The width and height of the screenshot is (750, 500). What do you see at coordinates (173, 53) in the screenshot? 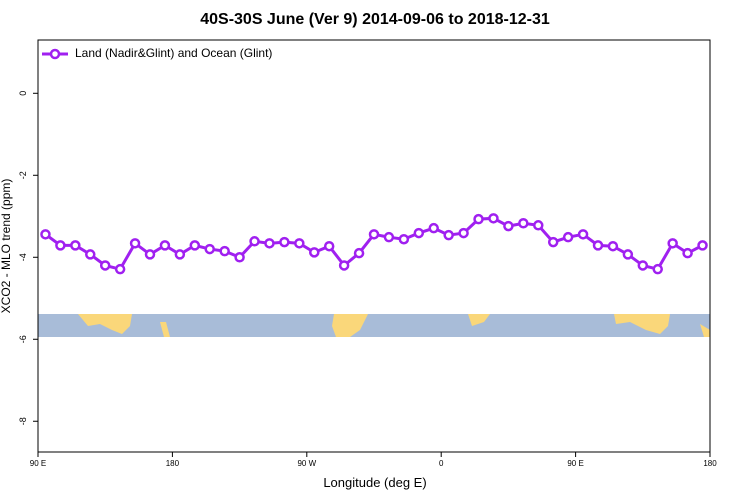
I see `legend-label: Land (Nadir&Glint) and Ocean (Glint)` at bounding box center [173, 53].